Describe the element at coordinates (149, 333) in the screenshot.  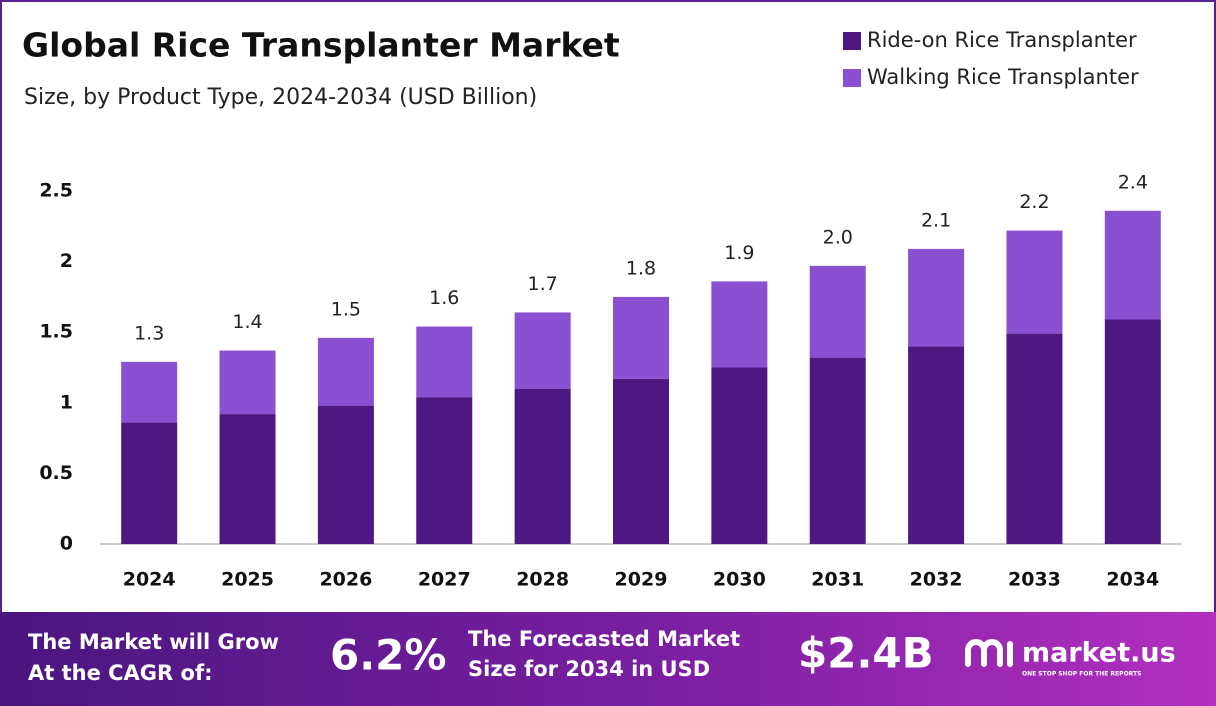
I see `total-label: 1.3` at that location.